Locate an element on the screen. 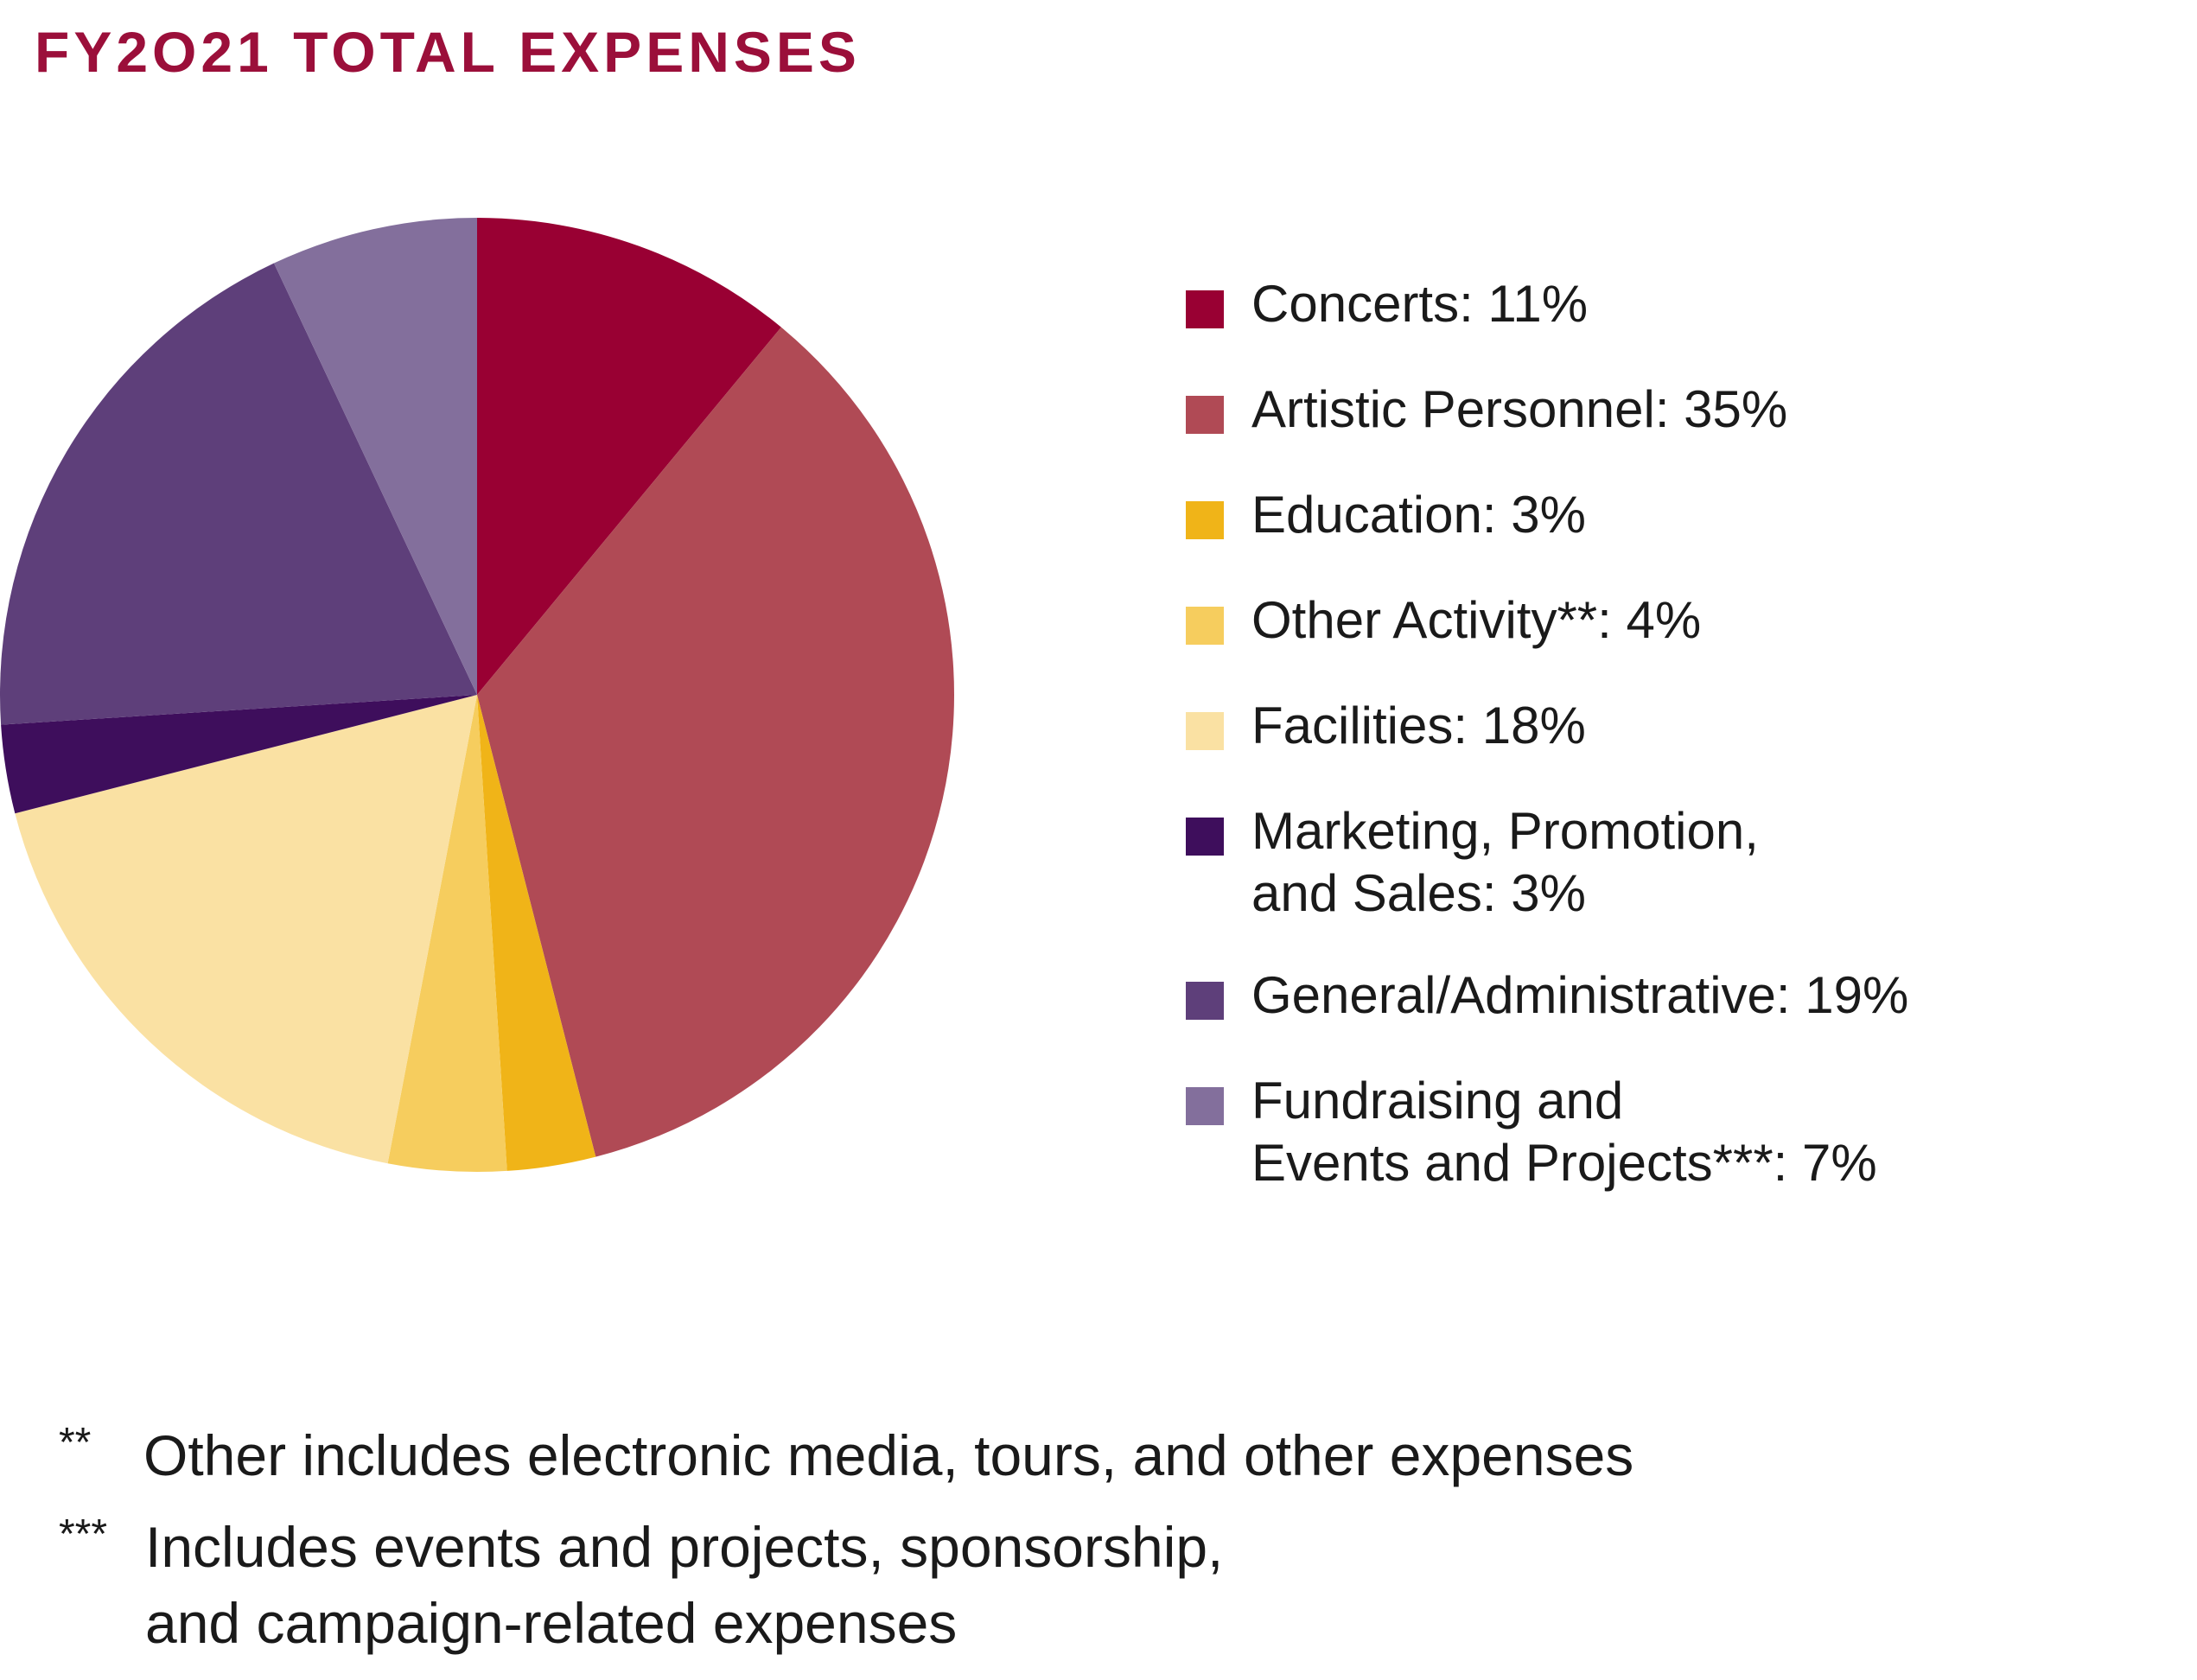 This screenshot has height=1680, width=2197. legend-label: Artistic Personnel: 35% is located at coordinates (1519, 409).